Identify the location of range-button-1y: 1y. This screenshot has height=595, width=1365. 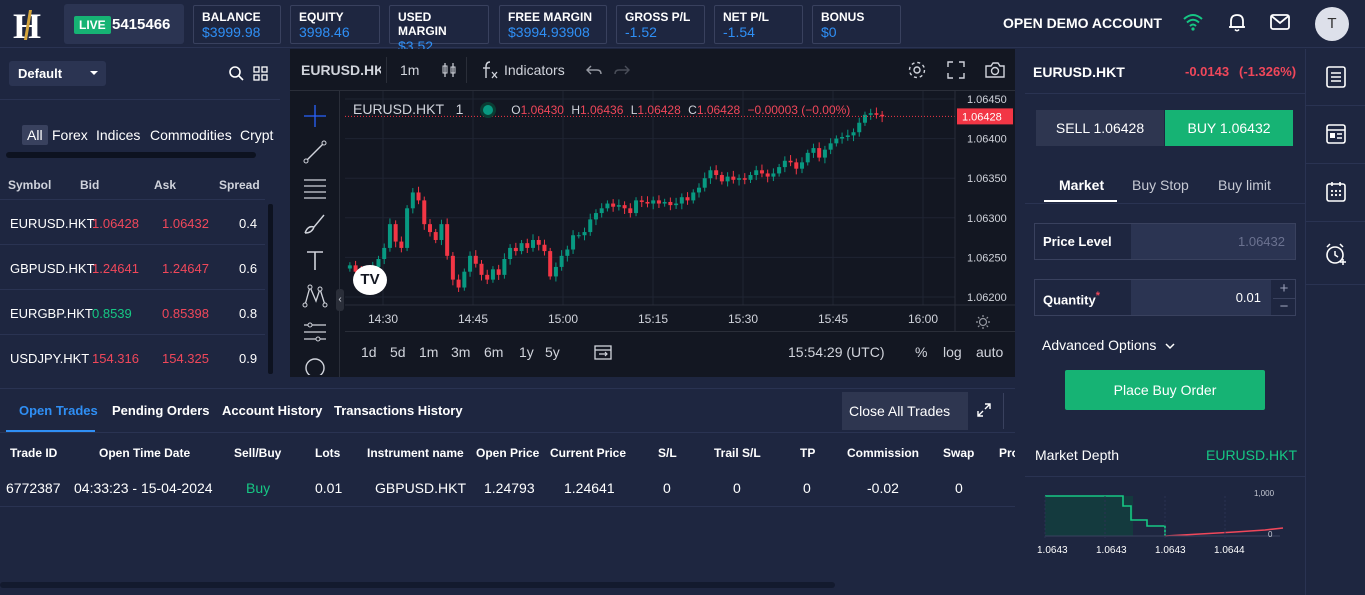
(526, 352).